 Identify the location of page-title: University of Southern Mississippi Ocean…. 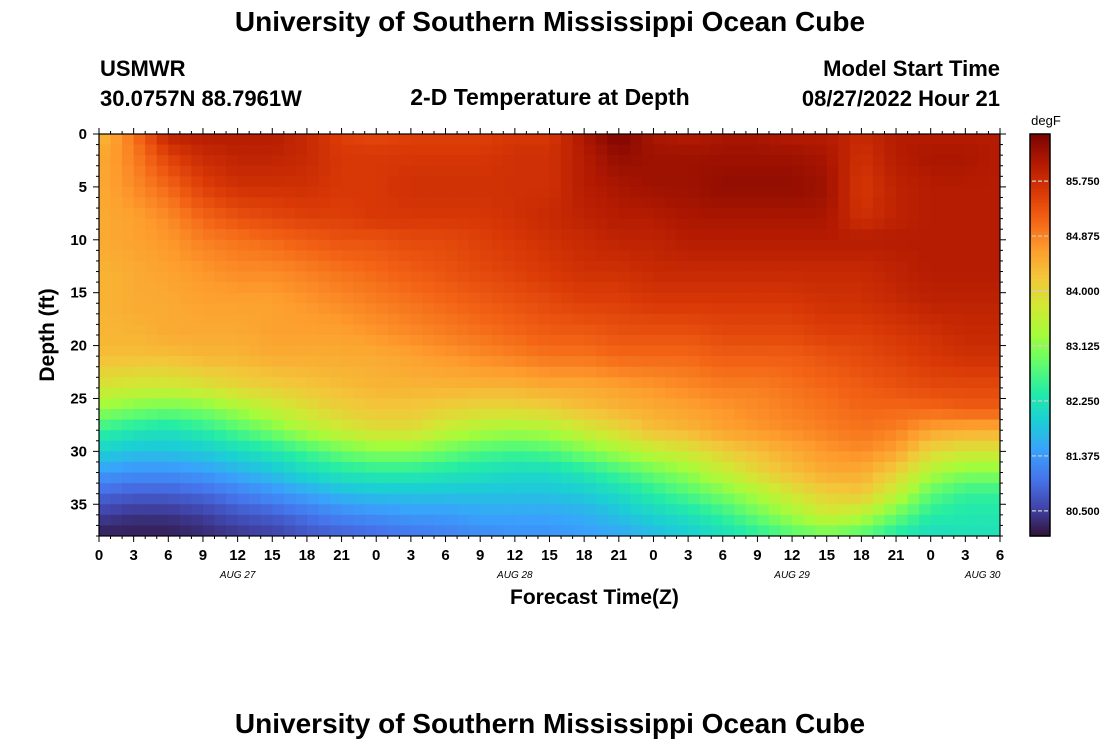
(550, 21).